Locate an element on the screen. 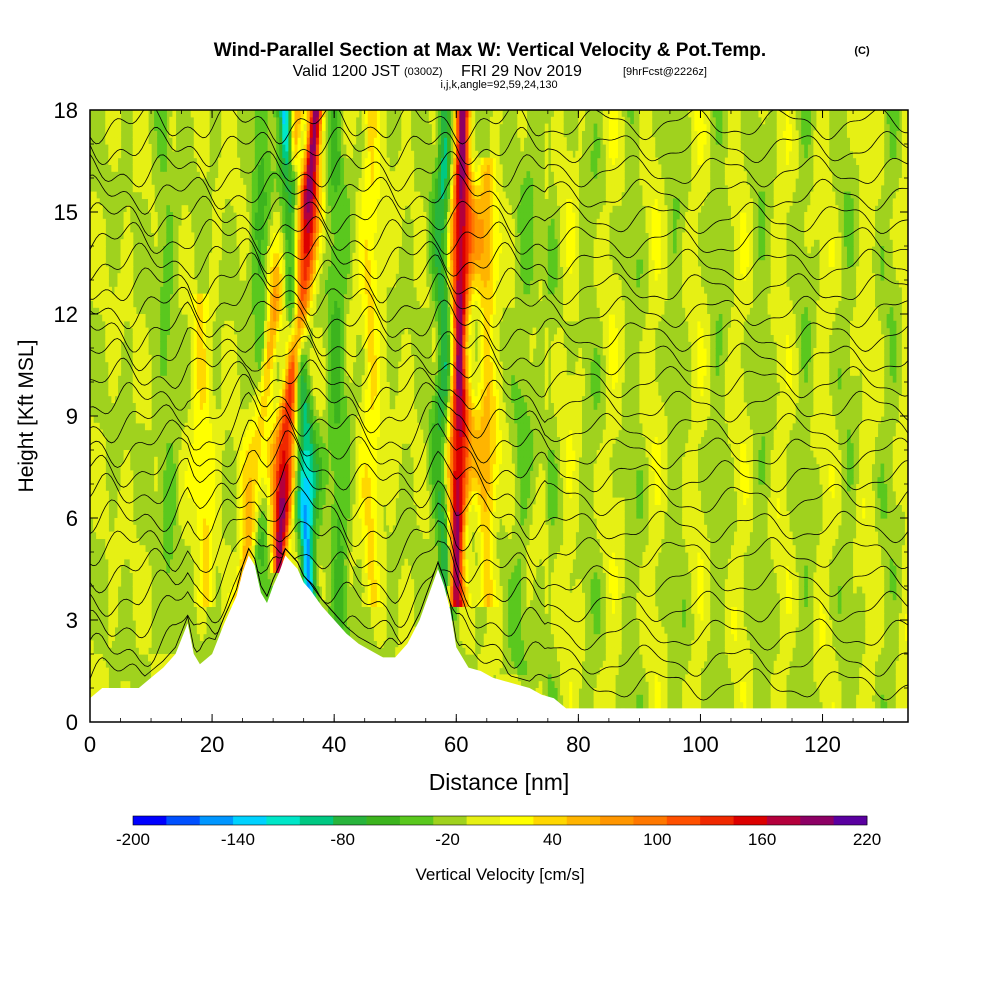 This screenshot has width=1000, height=1000. y-tick-label: 6 is located at coordinates (72, 518).